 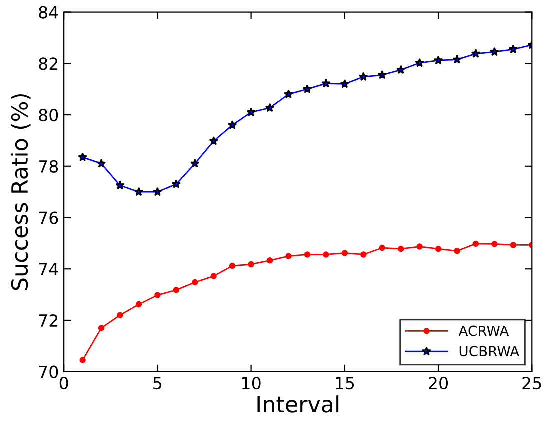 What do you see at coordinates (484, 331) in the screenshot?
I see `legend-label: ACRWA` at bounding box center [484, 331].